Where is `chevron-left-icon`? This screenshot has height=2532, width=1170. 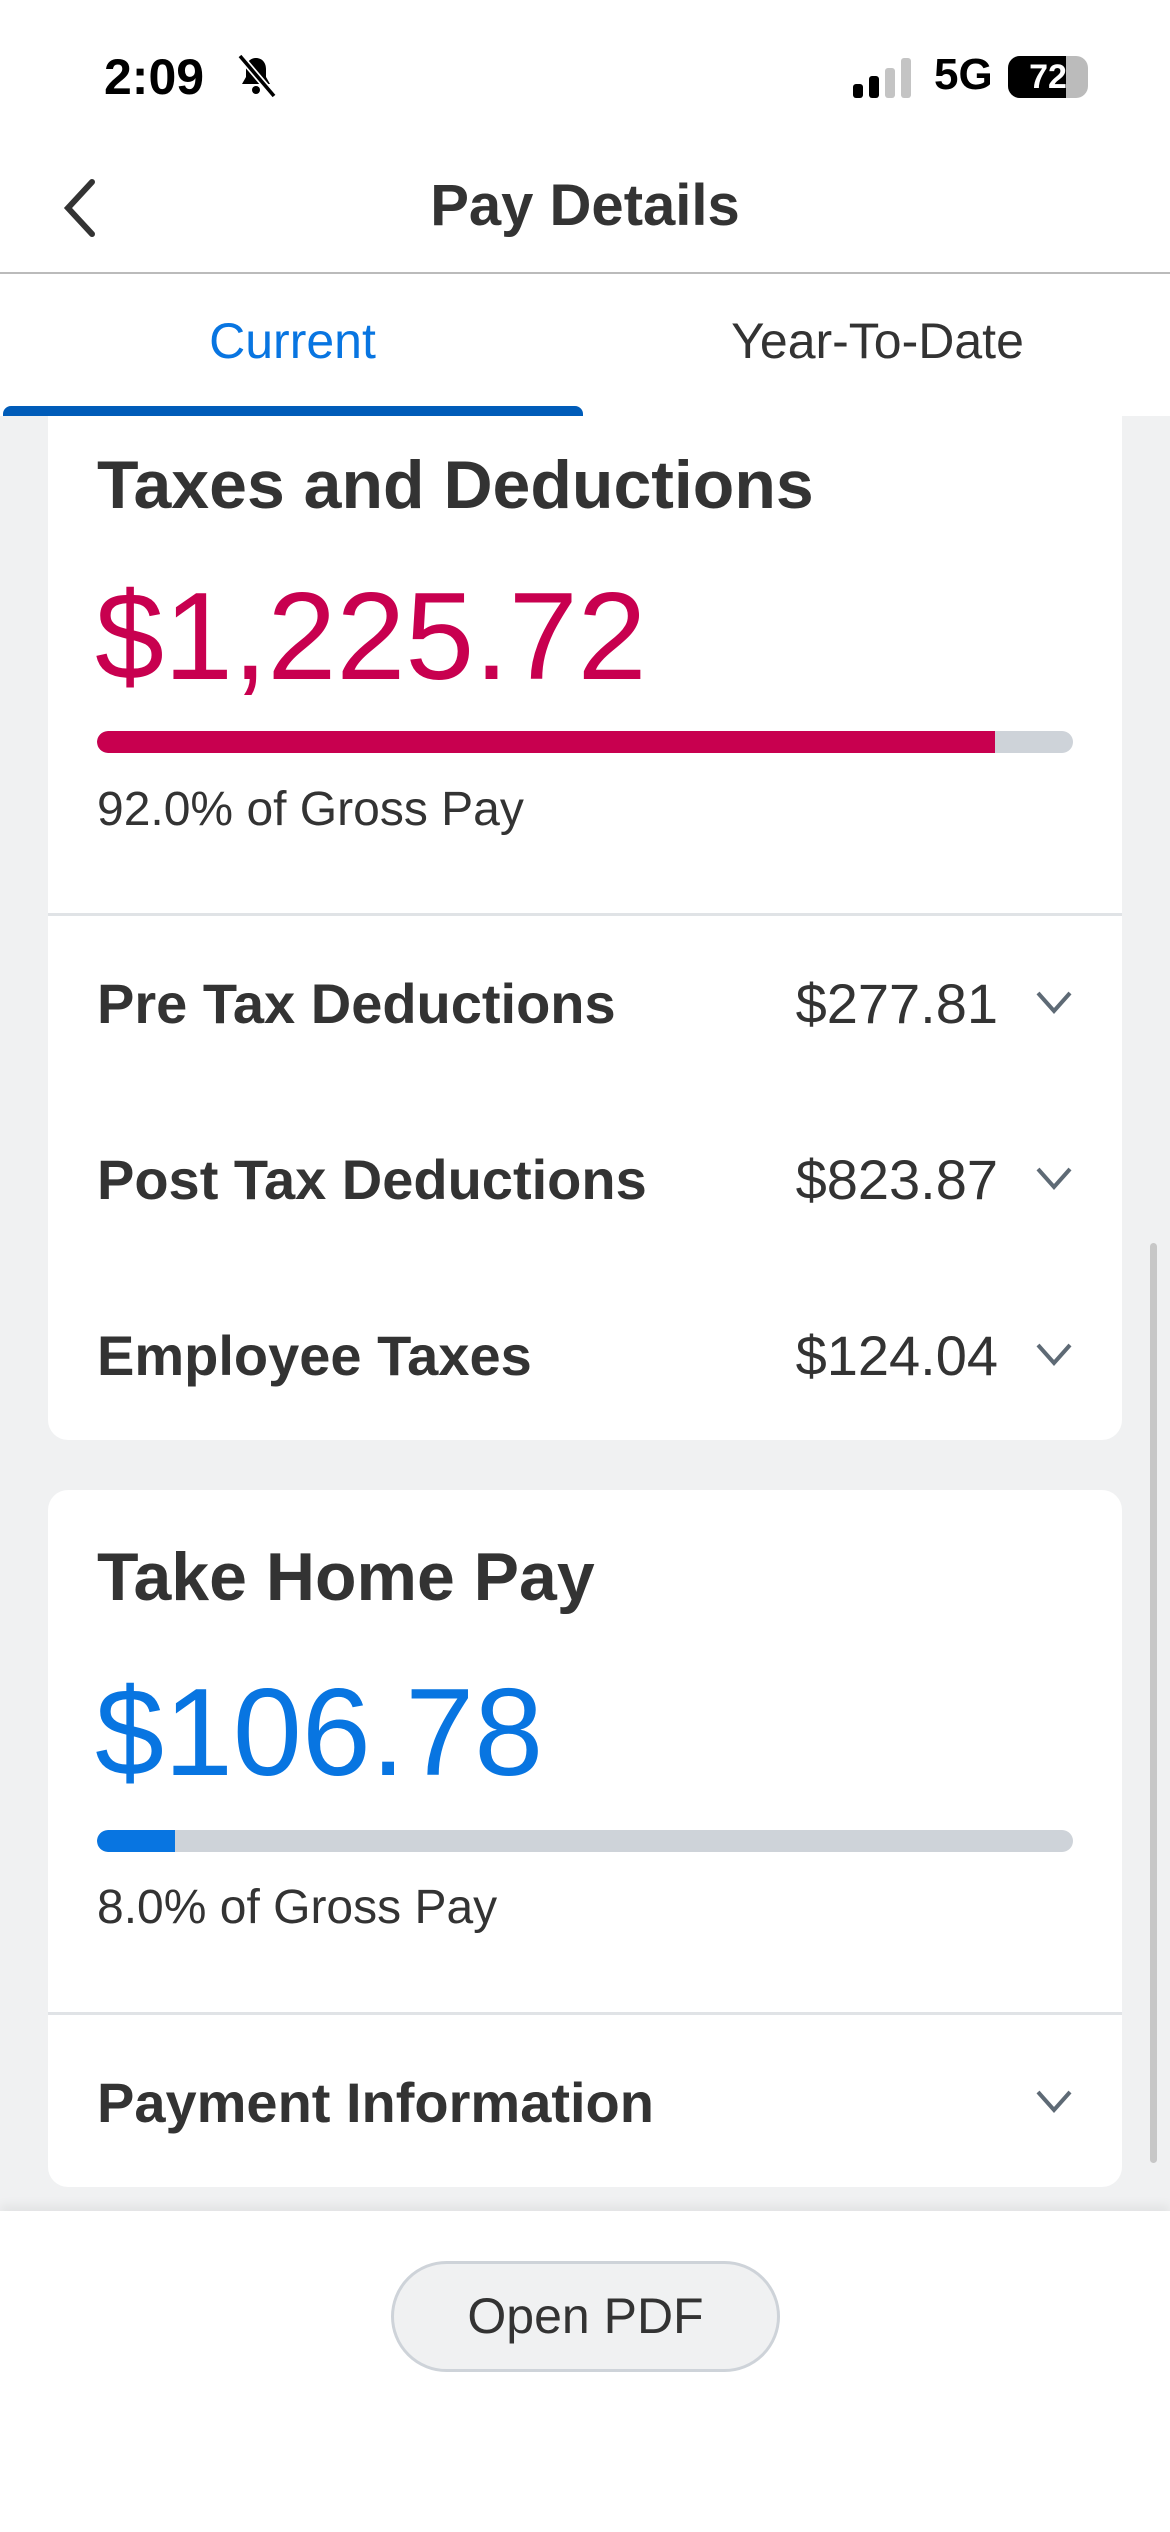
chevron-left-icon is located at coordinates (80, 208).